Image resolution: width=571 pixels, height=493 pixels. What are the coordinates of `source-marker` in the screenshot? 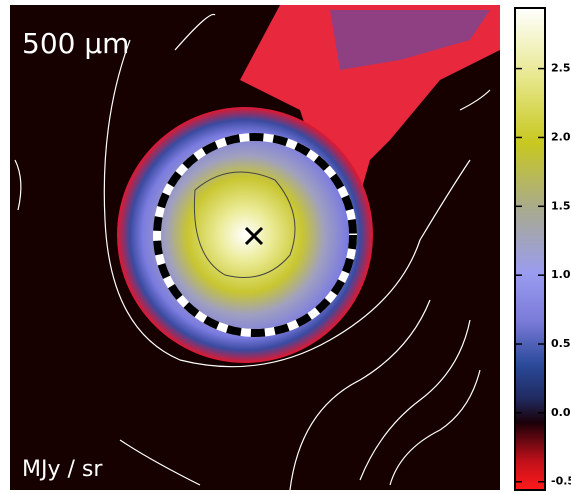 It's located at (254, 236).